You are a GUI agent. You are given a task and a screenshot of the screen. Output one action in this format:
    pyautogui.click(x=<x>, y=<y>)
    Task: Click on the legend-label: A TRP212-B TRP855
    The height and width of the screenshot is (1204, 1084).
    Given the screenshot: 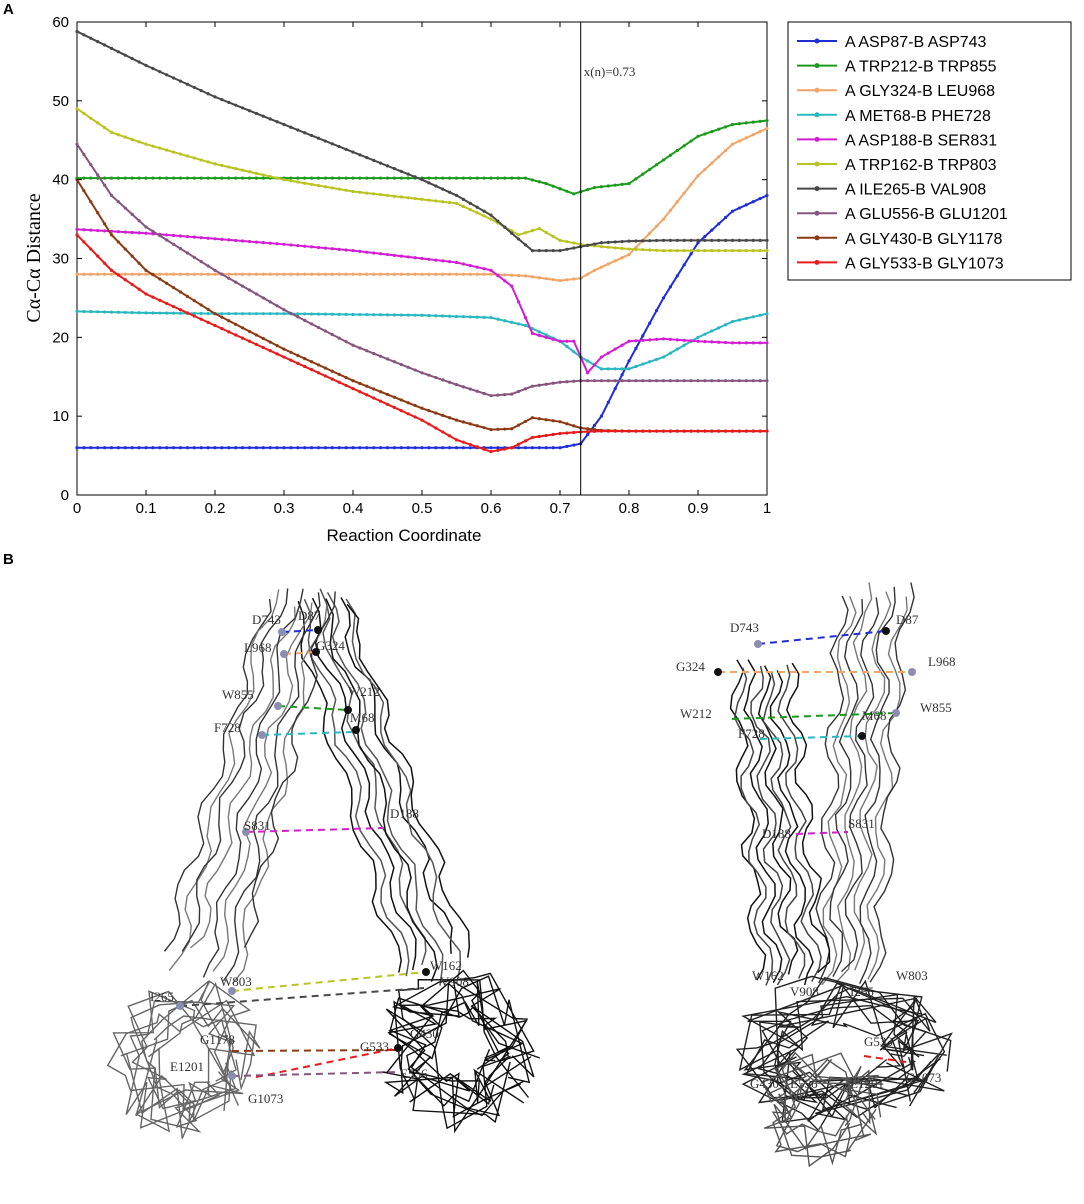 What is the action you would take?
    pyautogui.click(x=921, y=67)
    